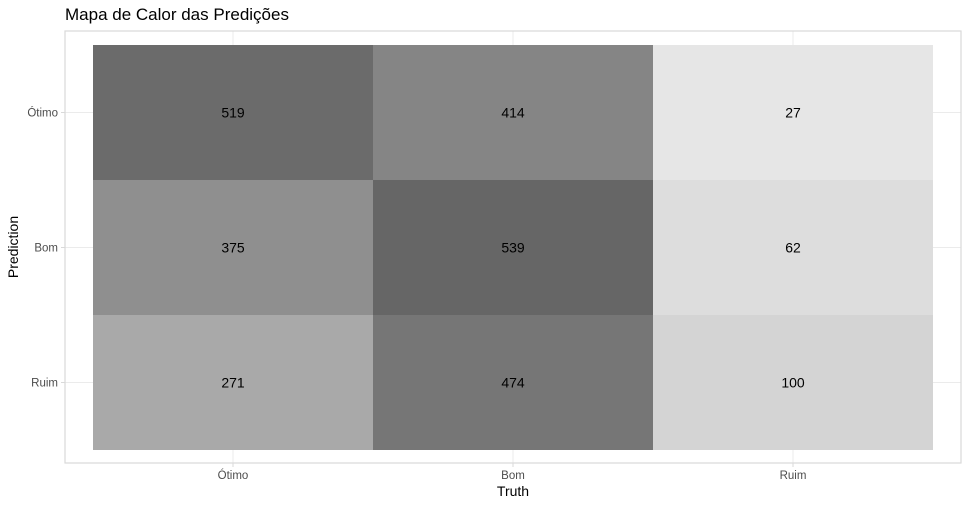 The height and width of the screenshot is (506, 968). I want to click on chart-title: Mapa de Calor das Predições, so click(177, 14).